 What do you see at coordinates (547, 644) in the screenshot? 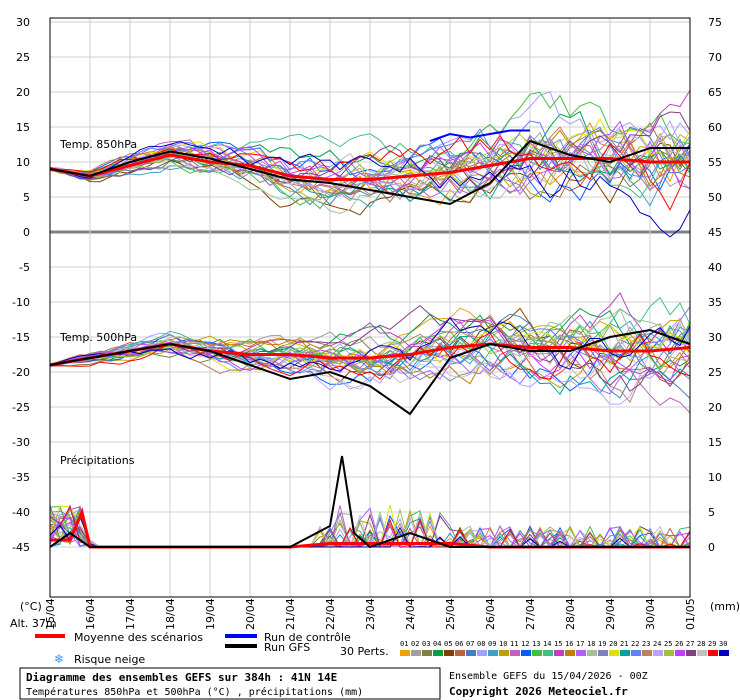
I see `pert-number: 14` at bounding box center [547, 644].